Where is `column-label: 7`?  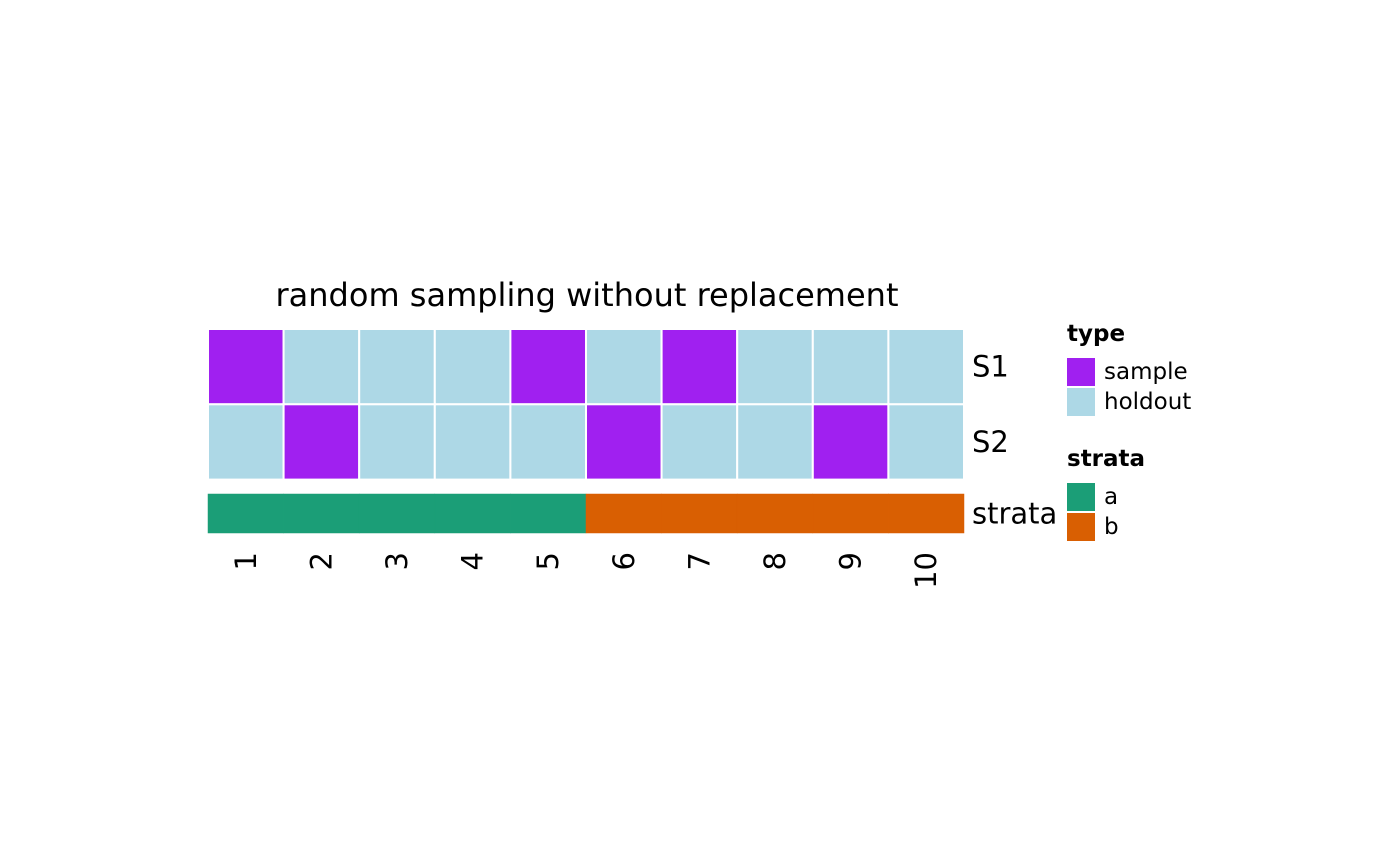 column-label: 7 is located at coordinates (699, 561).